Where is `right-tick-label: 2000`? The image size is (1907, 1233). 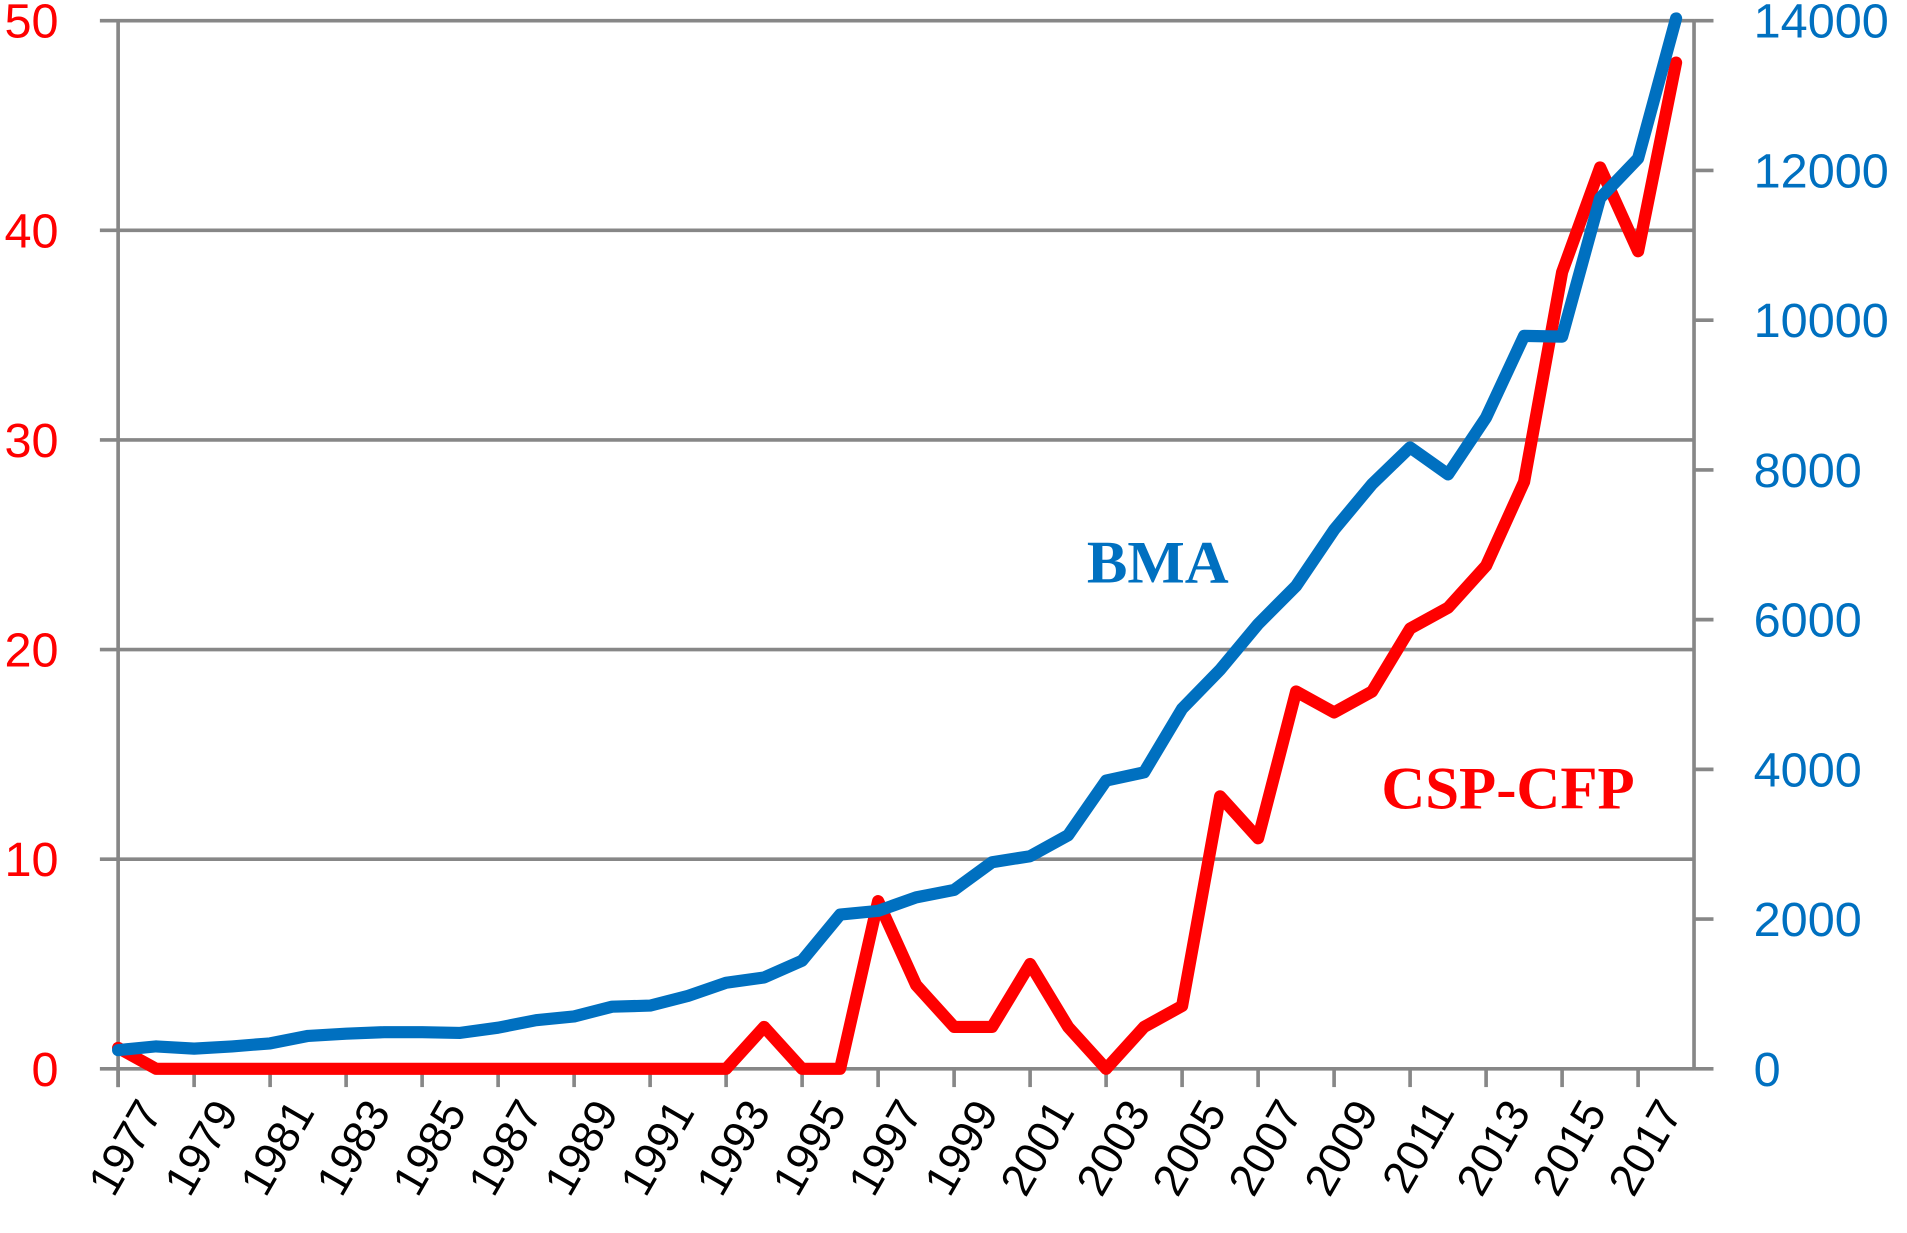
right-tick-label: 2000 is located at coordinates (1808, 920).